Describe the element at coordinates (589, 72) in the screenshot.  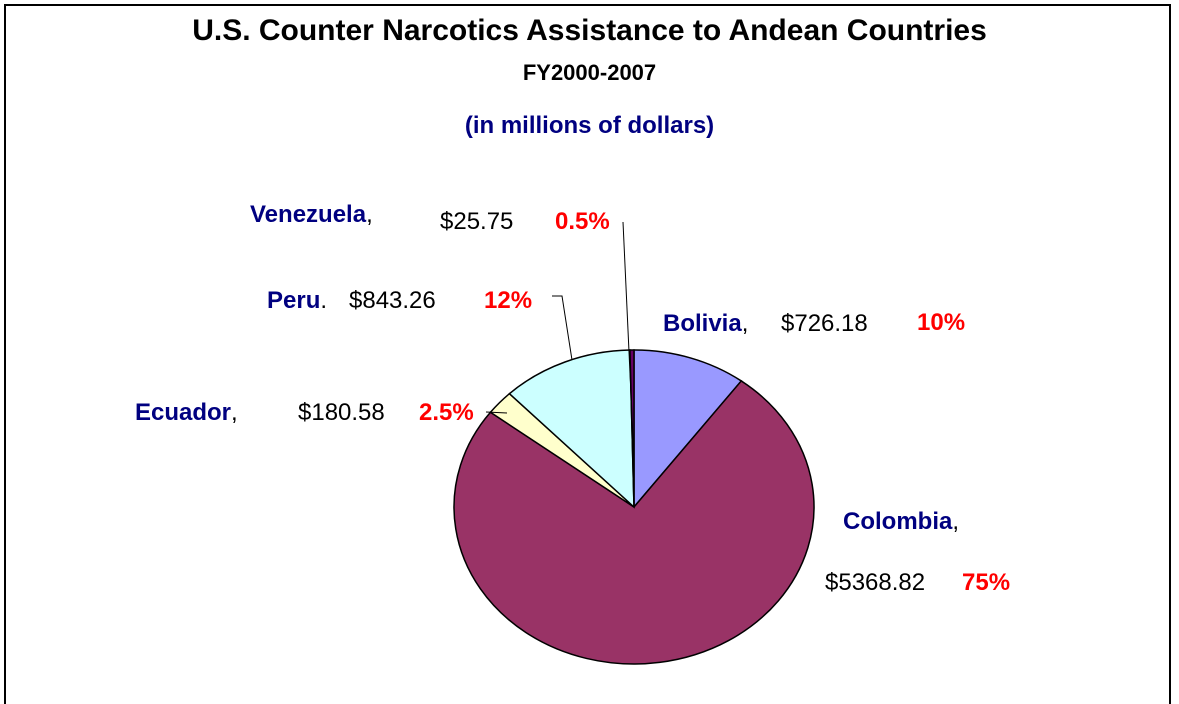
I see `chart-subtitle: FY2000-2007` at that location.